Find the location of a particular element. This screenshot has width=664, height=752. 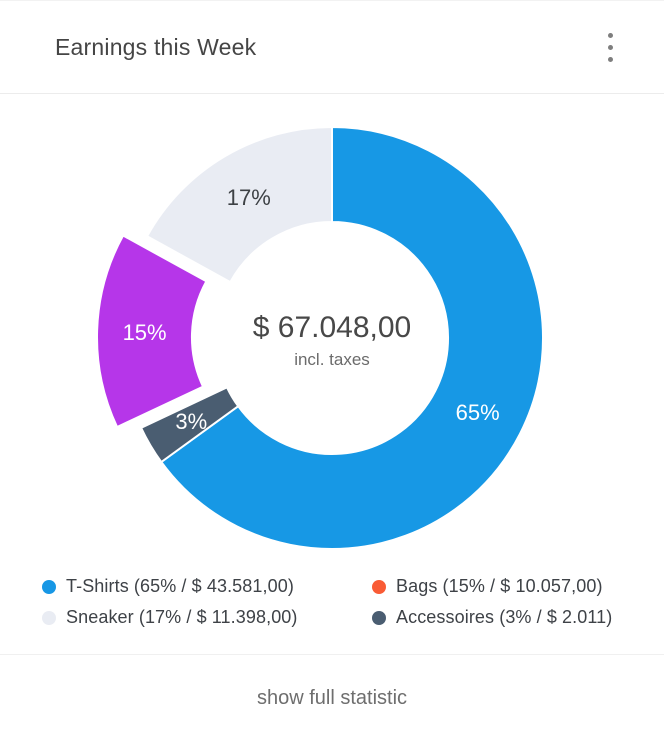

slice-percent-label: 3% is located at coordinates (191, 421).